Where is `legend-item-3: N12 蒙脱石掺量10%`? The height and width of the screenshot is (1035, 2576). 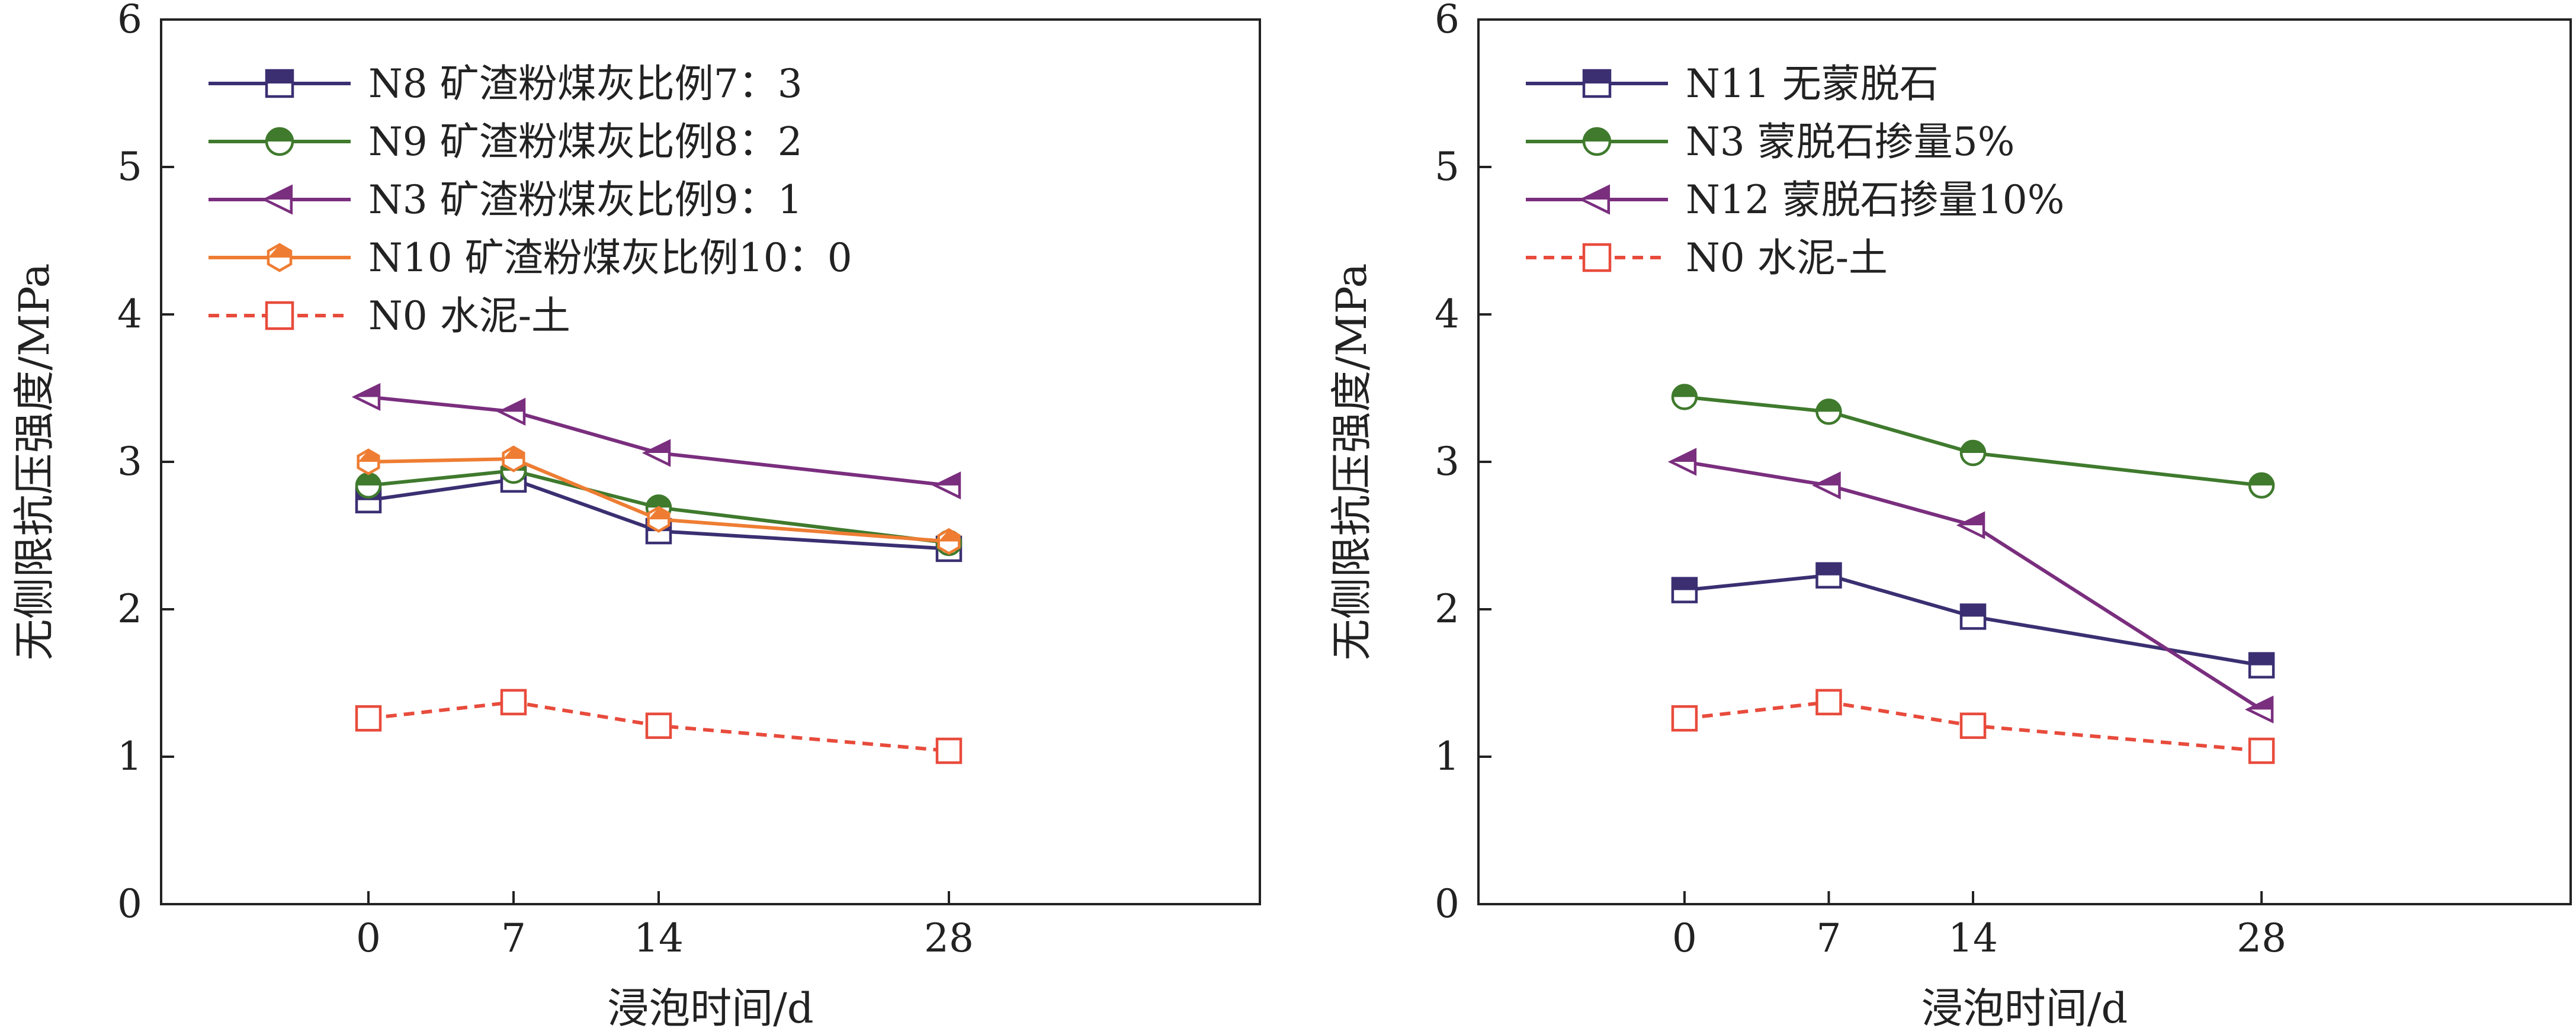 legend-item-3: N12 蒙脱石掺量10% is located at coordinates (1795, 200).